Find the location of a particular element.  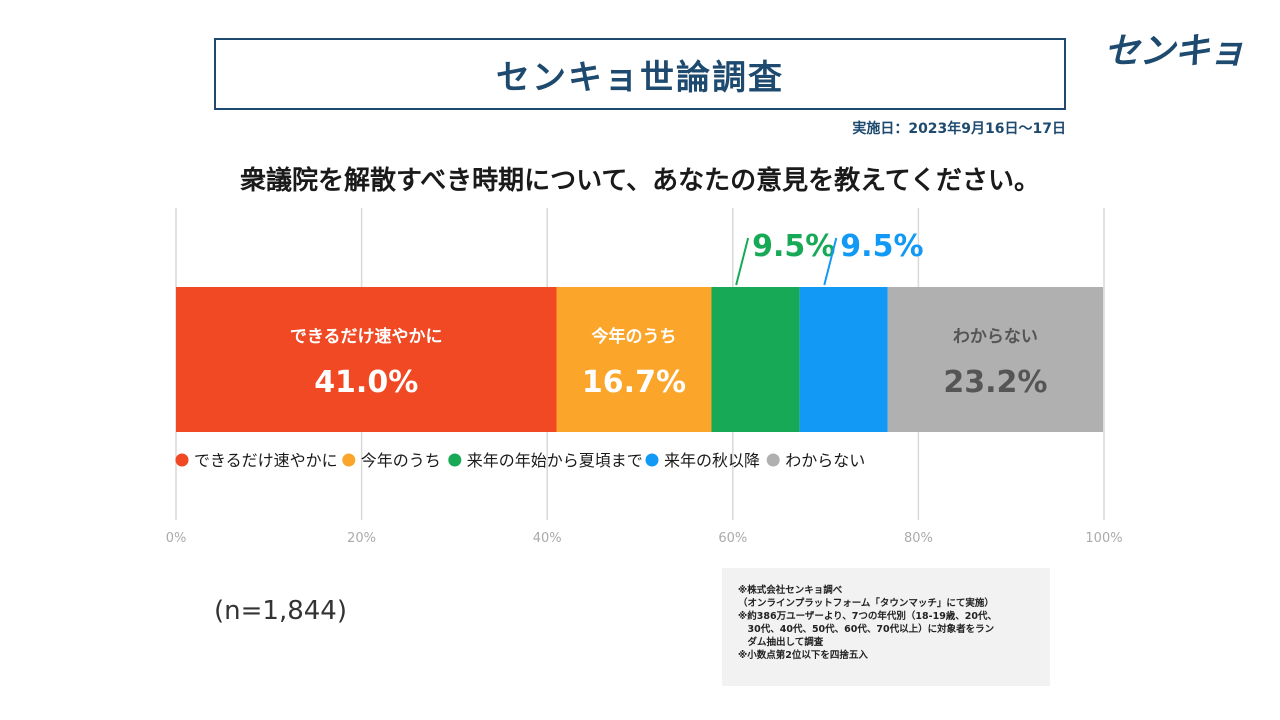

survey-date: 実施日：2023年9月16日～17日 is located at coordinates (959, 129).